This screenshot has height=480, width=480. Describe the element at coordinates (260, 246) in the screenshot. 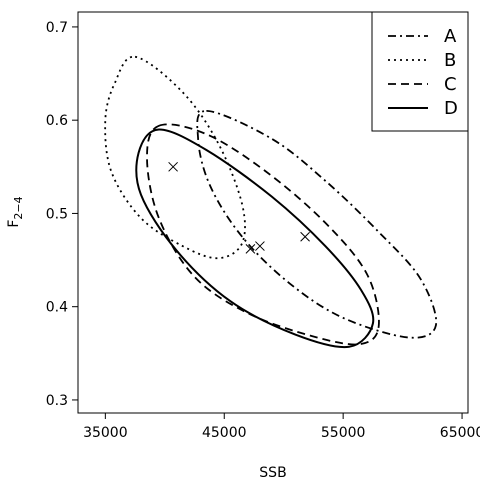

I see `center-marker-d` at that location.